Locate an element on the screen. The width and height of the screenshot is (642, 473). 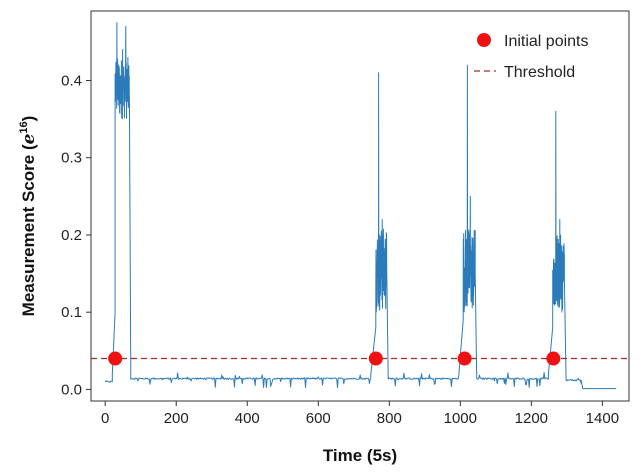
x-tick-label: 800 is located at coordinates (389, 418).